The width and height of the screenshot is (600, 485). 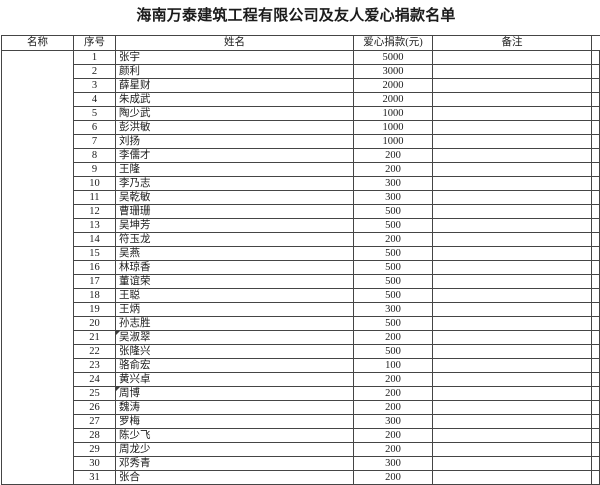 What do you see at coordinates (95, 43) in the screenshot?
I see `header-index: 序号` at bounding box center [95, 43].